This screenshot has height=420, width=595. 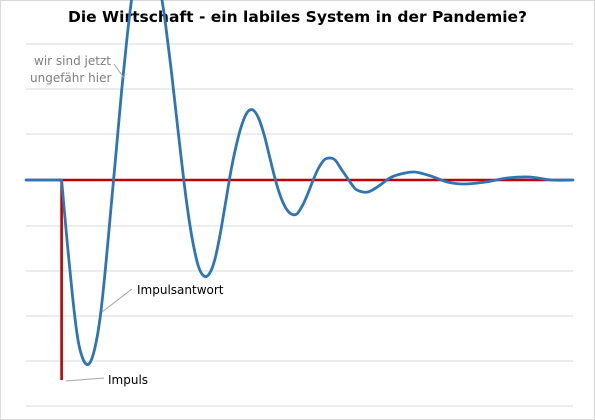 What do you see at coordinates (128, 380) in the screenshot?
I see `annotation-impulse-label: Impuls` at bounding box center [128, 380].